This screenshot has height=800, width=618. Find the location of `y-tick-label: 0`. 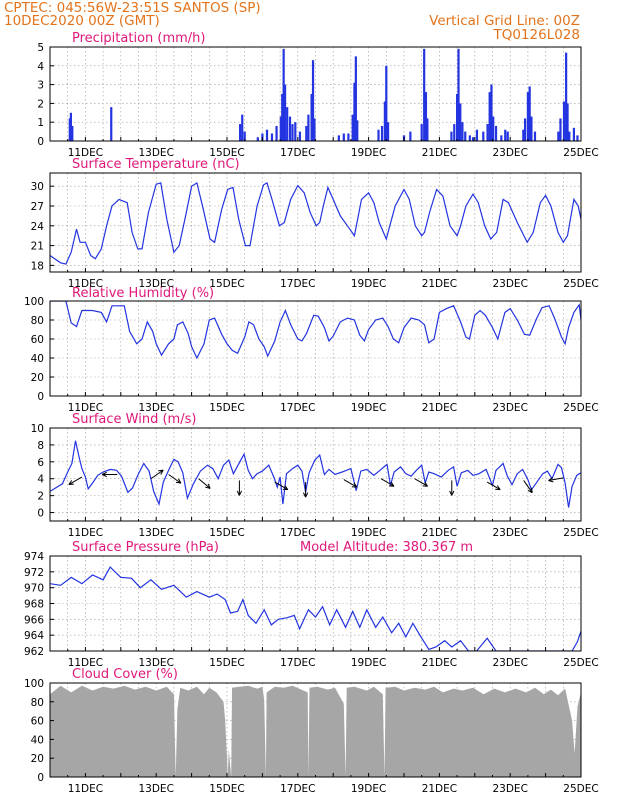

y-tick-label: 0 is located at coordinates (40, 142).